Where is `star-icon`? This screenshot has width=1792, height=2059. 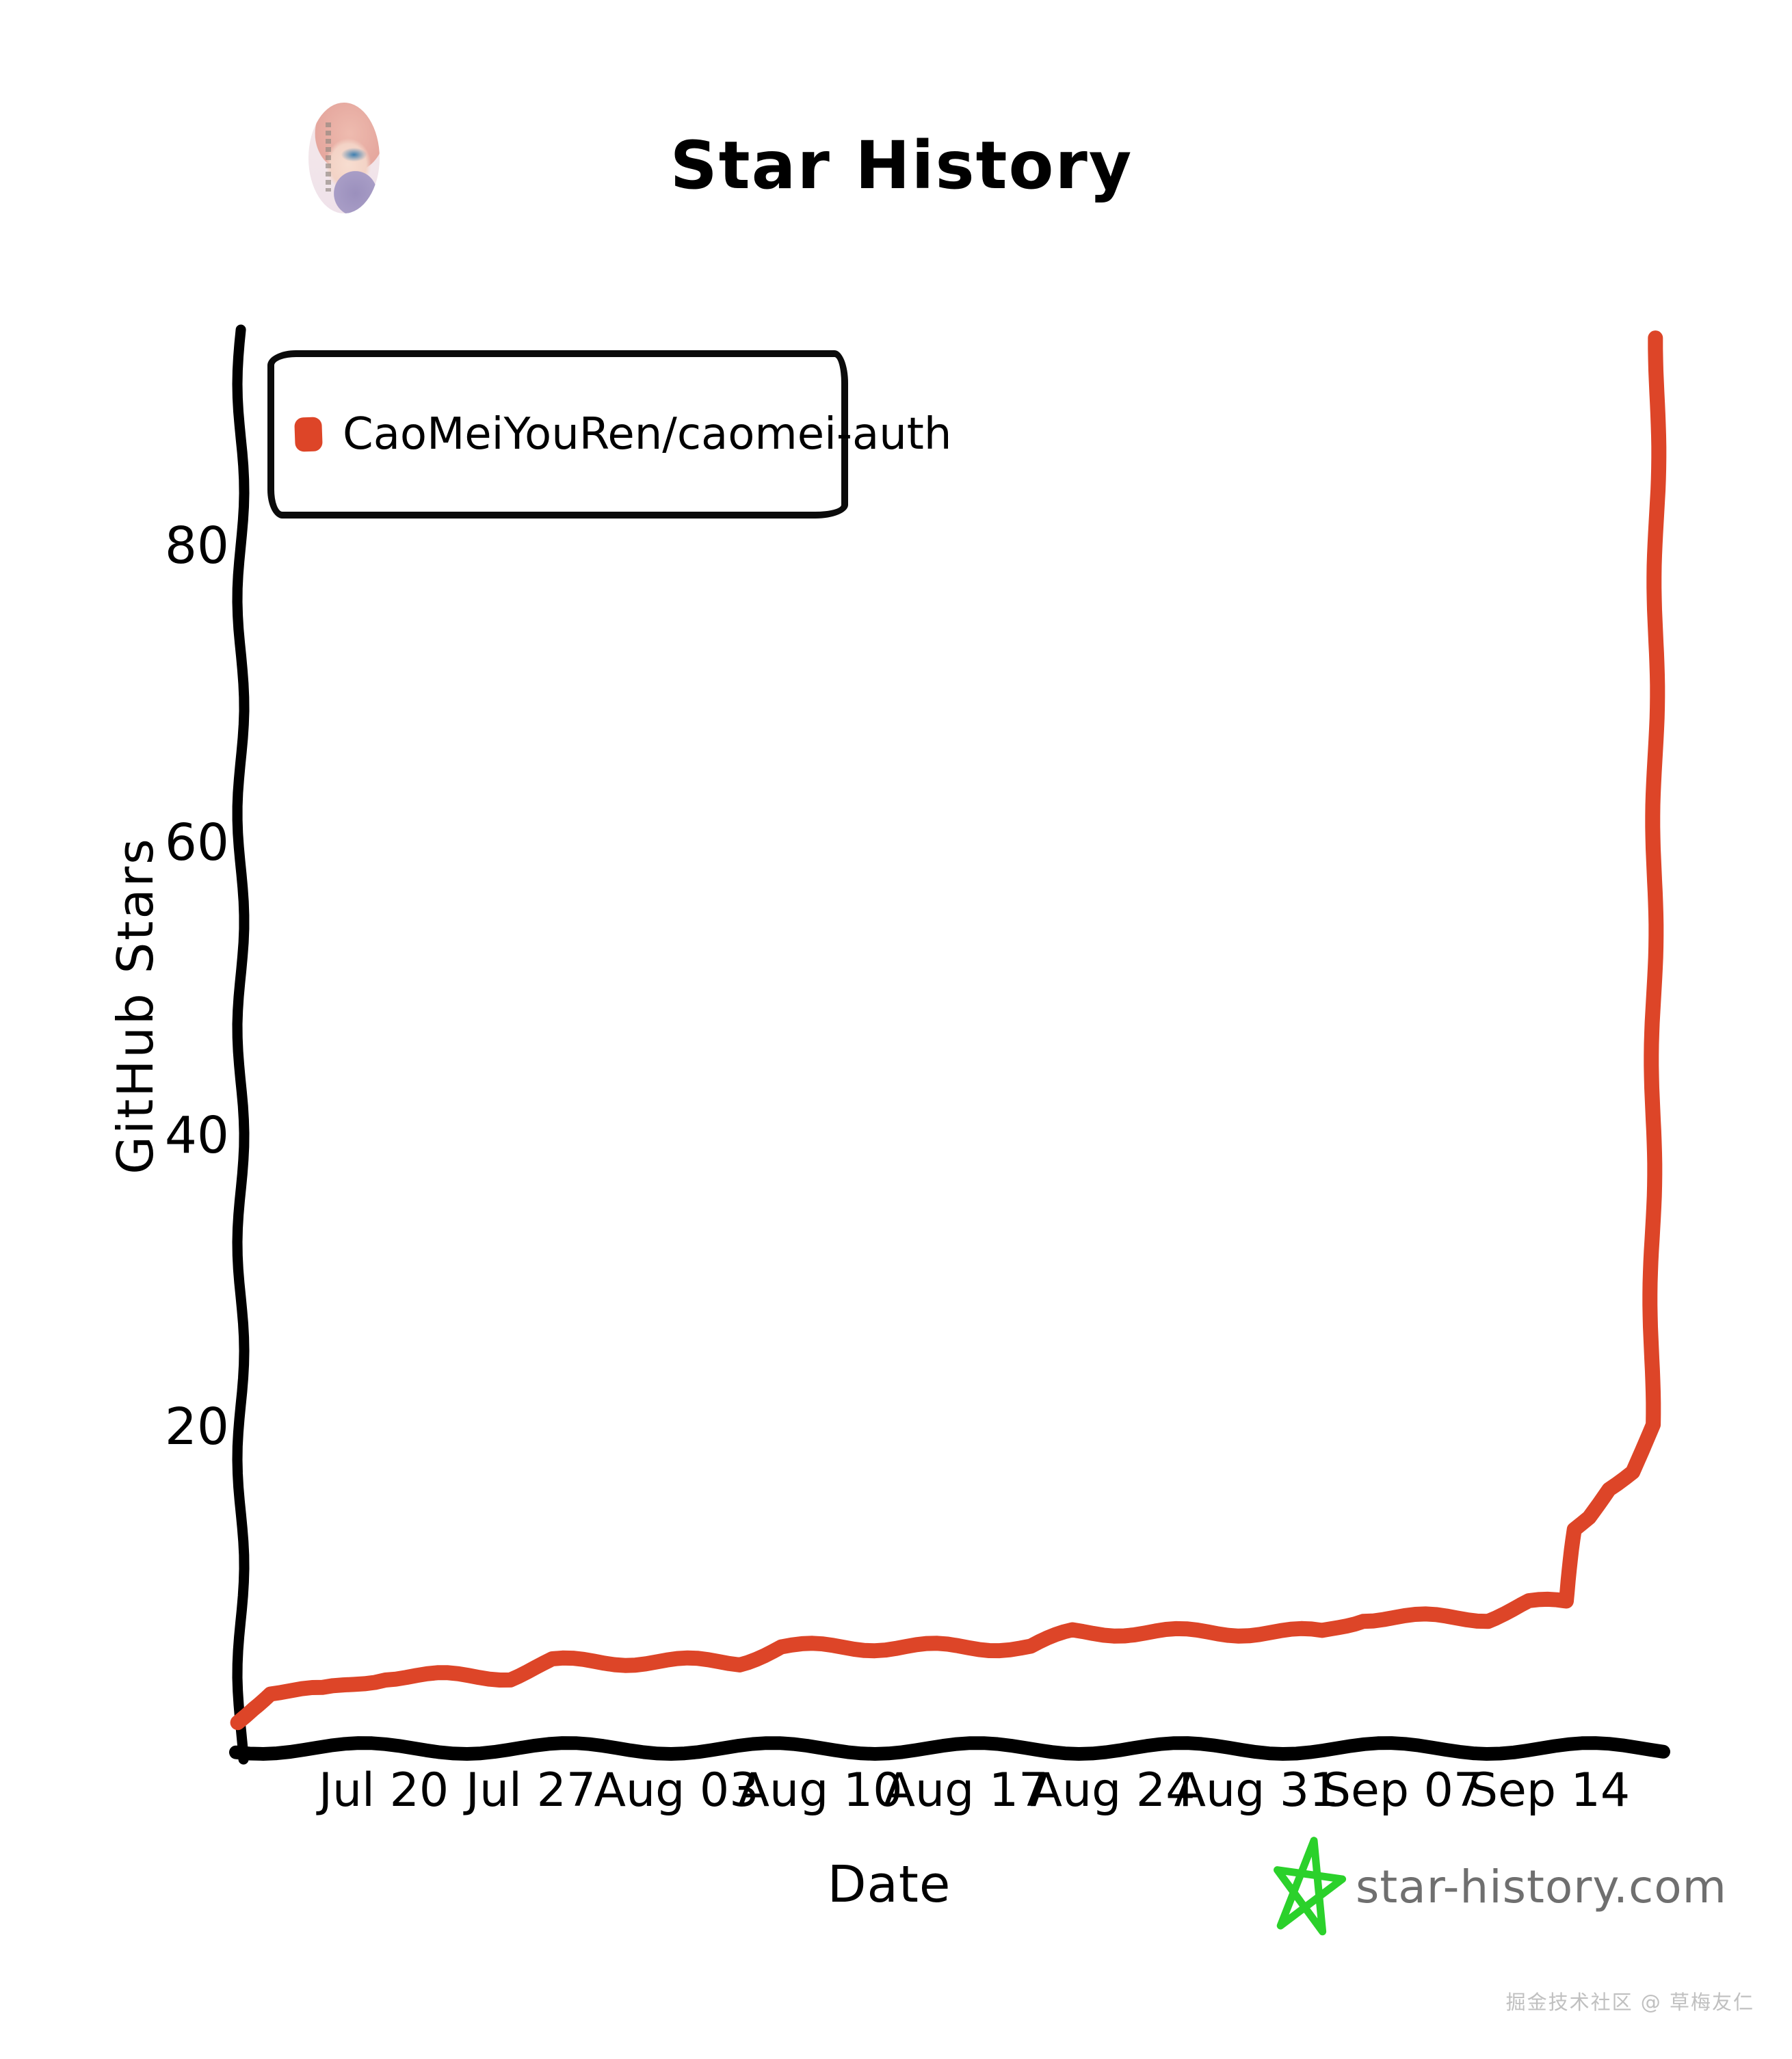 star-icon is located at coordinates (1310, 1887).